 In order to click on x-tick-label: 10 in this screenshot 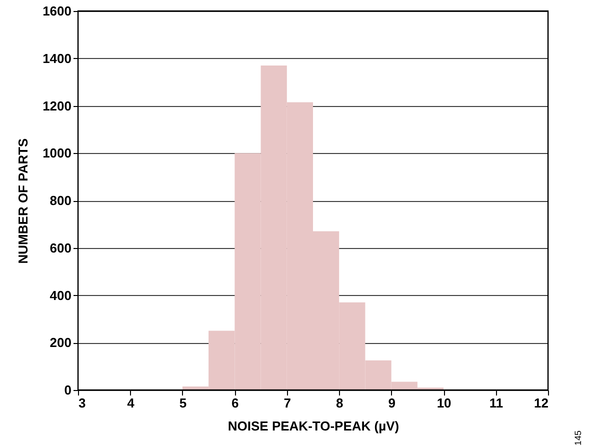, I will do `click(444, 403)`.